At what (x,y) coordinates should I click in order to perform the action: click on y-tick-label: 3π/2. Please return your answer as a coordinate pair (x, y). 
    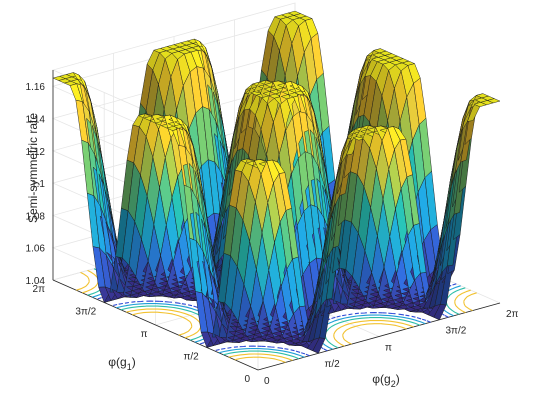
    Looking at the image, I should click on (85, 311).